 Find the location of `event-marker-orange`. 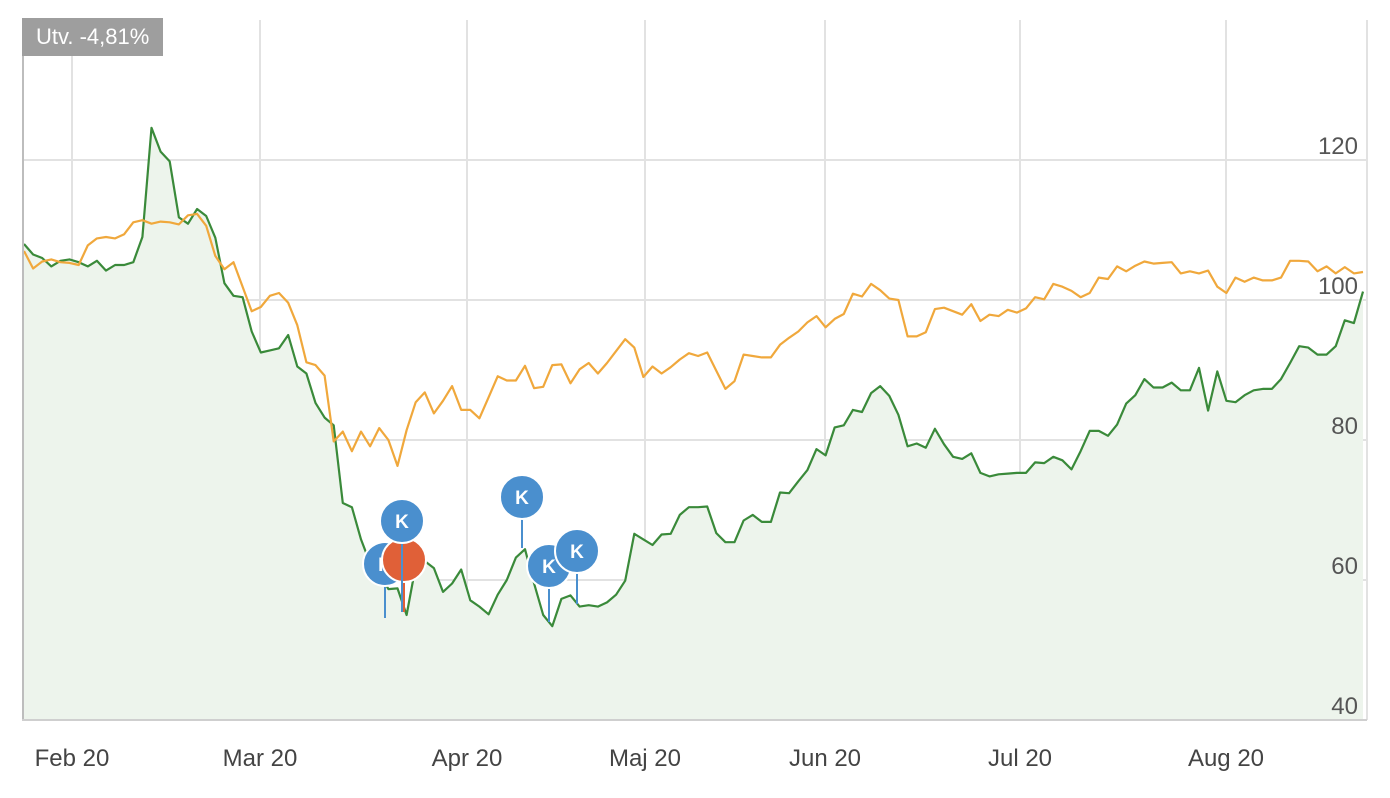

event-marker-orange is located at coordinates (404, 574).